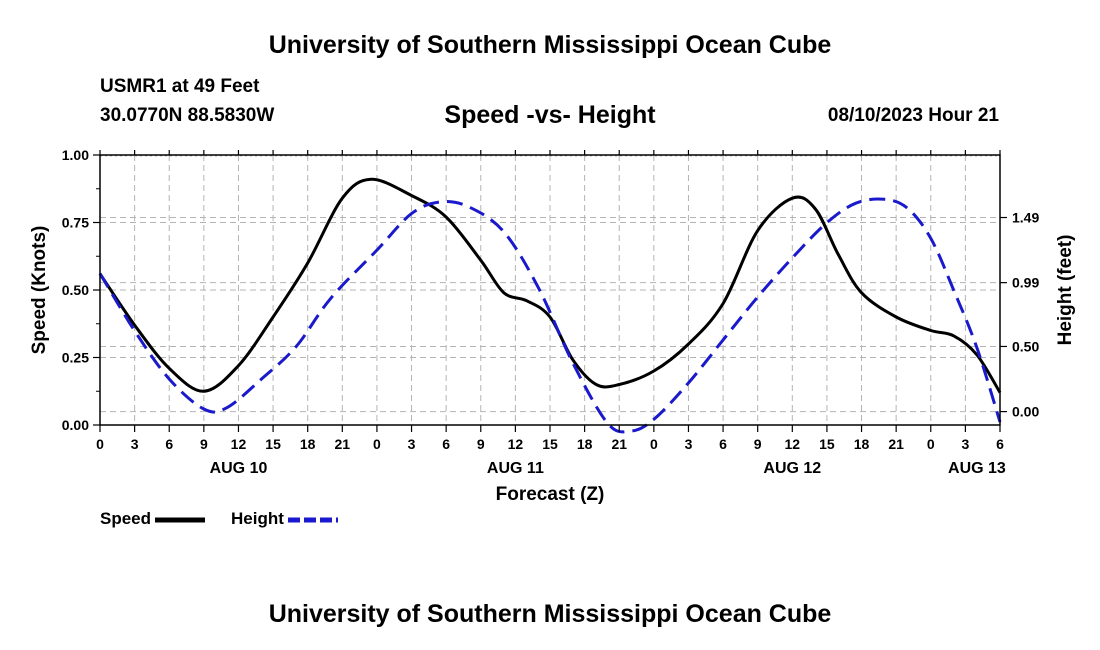 Image resolution: width=1100 pixels, height=650 pixels. Describe the element at coordinates (1025, 283) in the screenshot. I see `y2-tick-label: 0.99` at that location.